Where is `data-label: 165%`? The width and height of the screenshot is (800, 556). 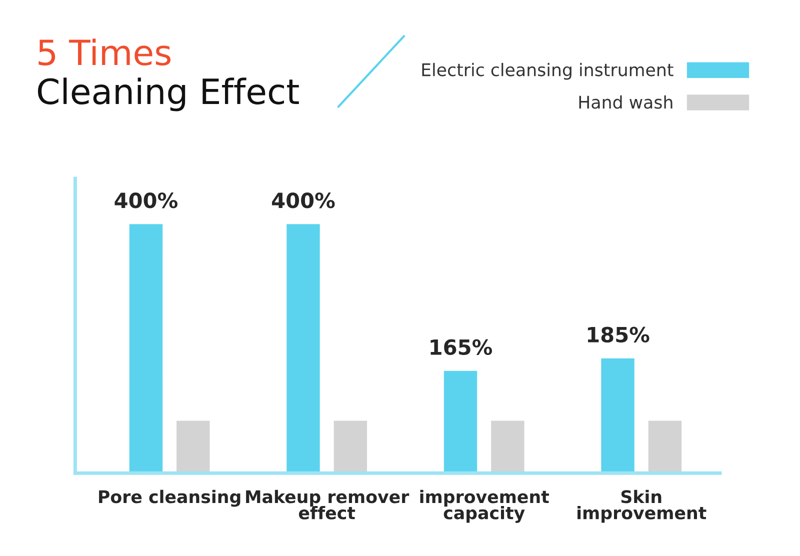
data-label: 165% is located at coordinates (461, 347).